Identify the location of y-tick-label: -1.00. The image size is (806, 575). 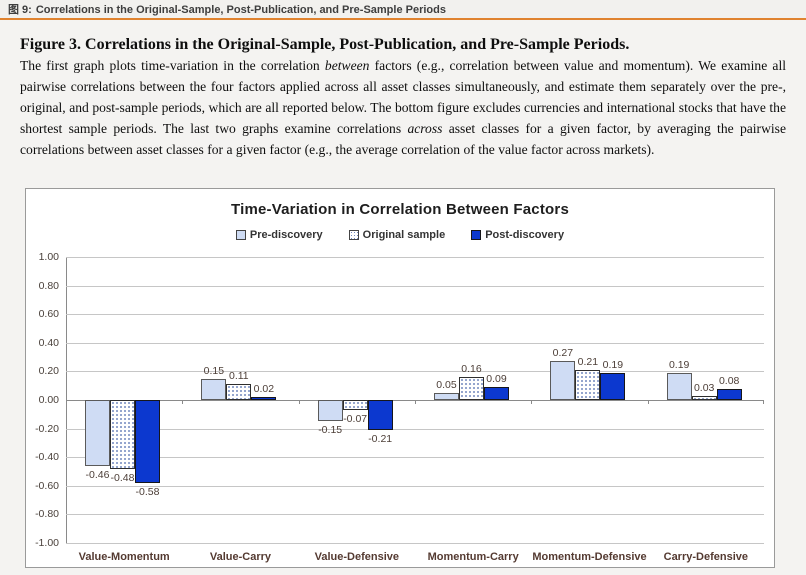
(47, 543).